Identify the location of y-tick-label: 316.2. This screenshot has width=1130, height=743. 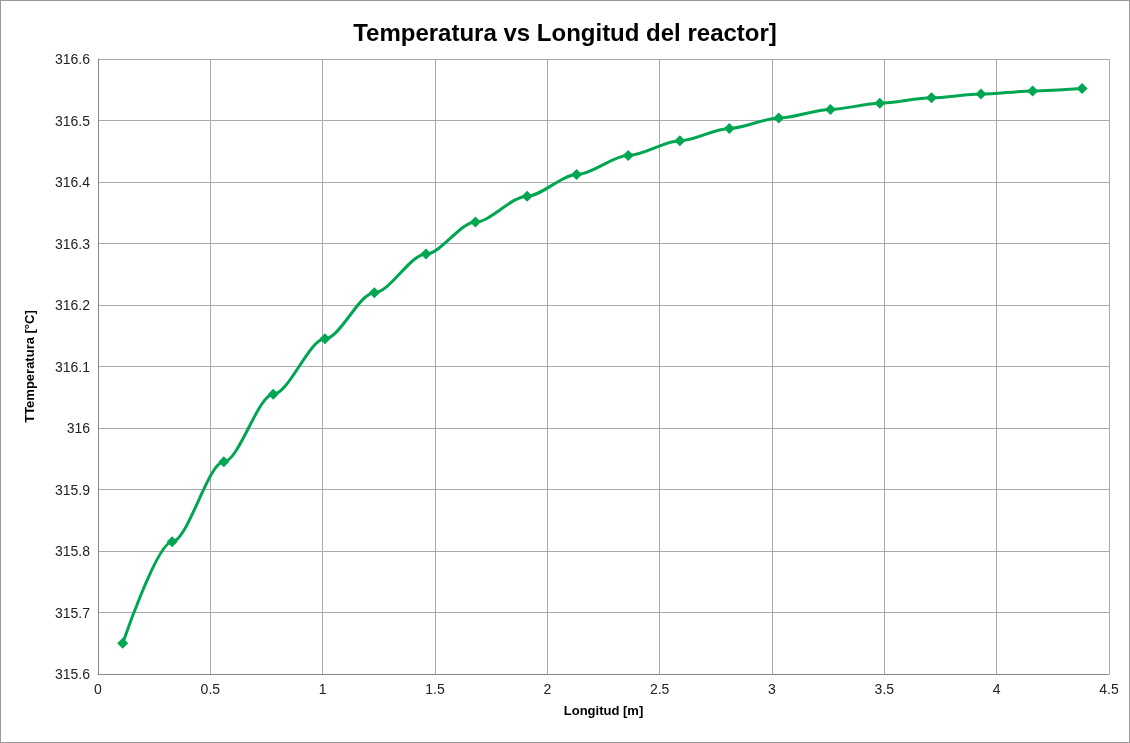
(72, 305).